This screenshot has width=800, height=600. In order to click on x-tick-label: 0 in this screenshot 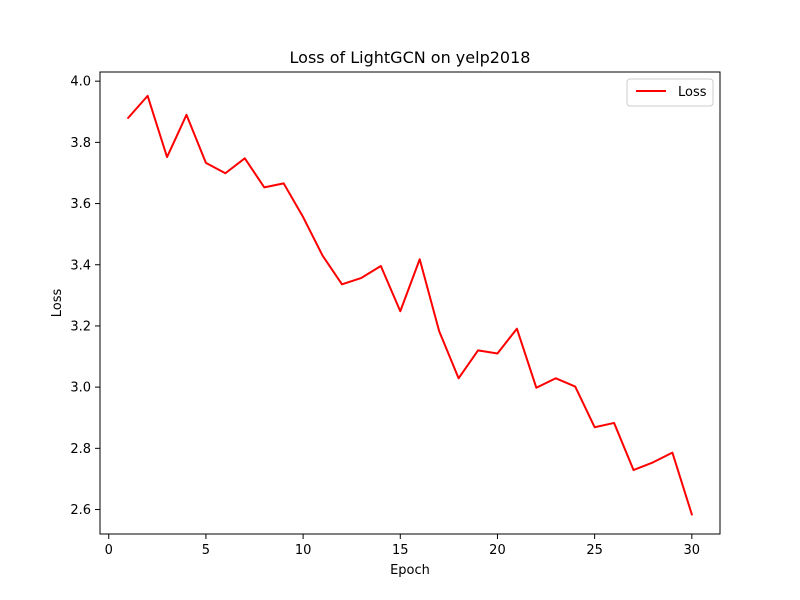, I will do `click(109, 550)`.